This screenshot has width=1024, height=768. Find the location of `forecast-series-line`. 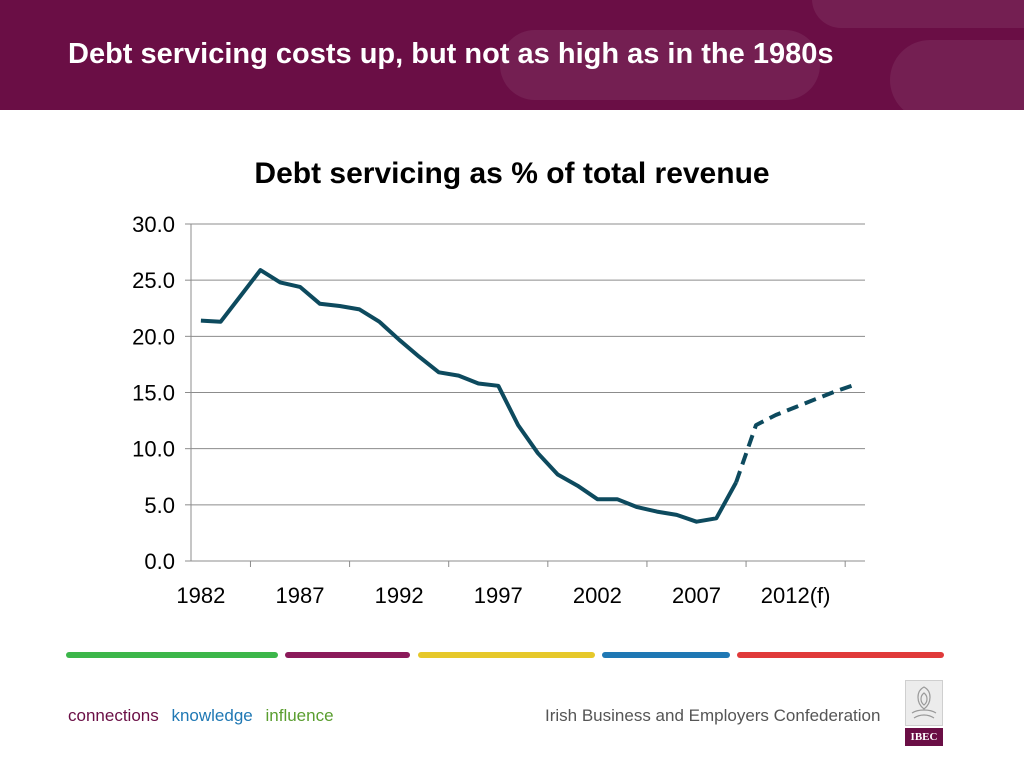

forecast-series-line is located at coordinates (795, 433).